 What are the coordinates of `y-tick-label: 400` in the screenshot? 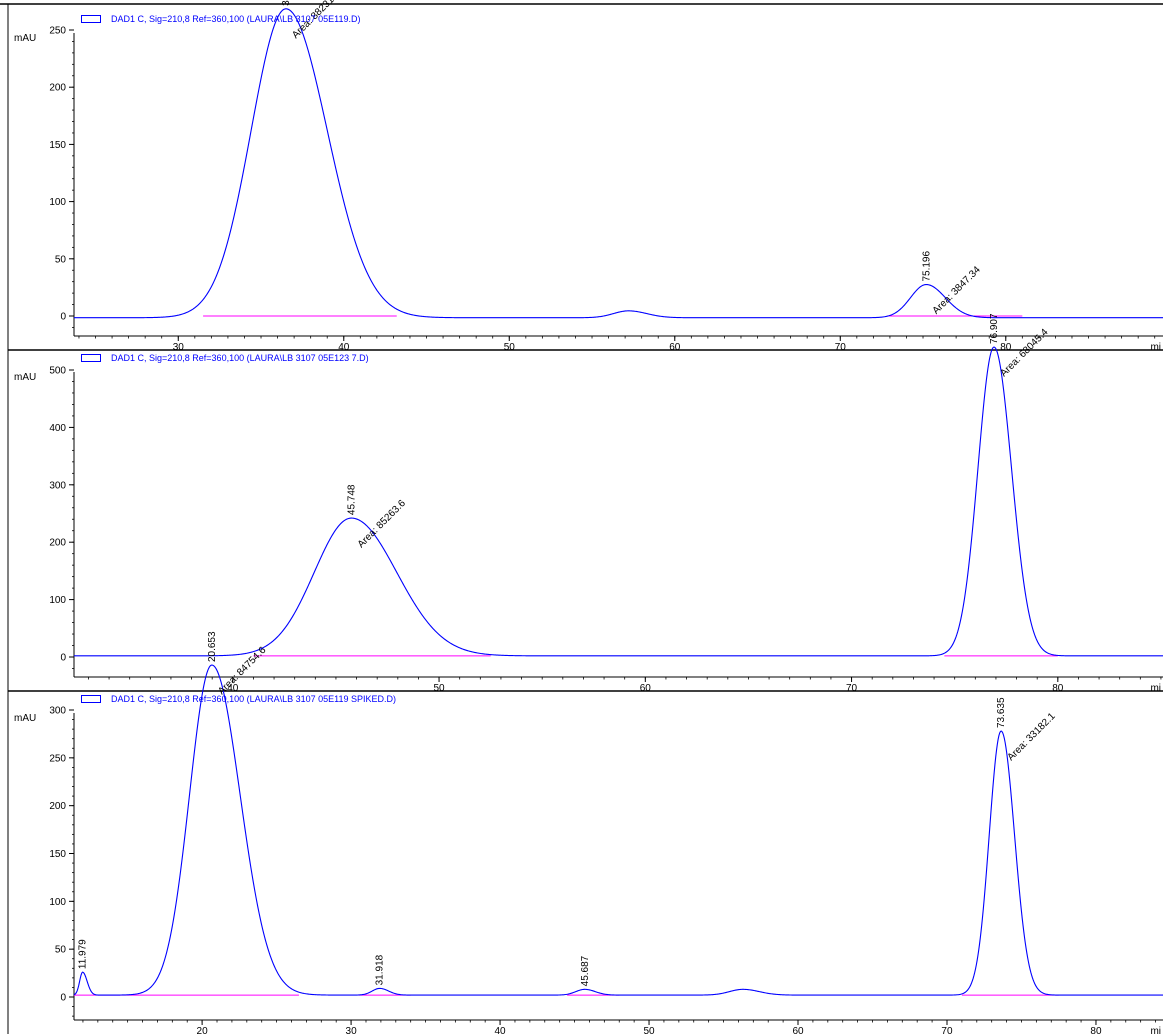 It's located at (57, 428).